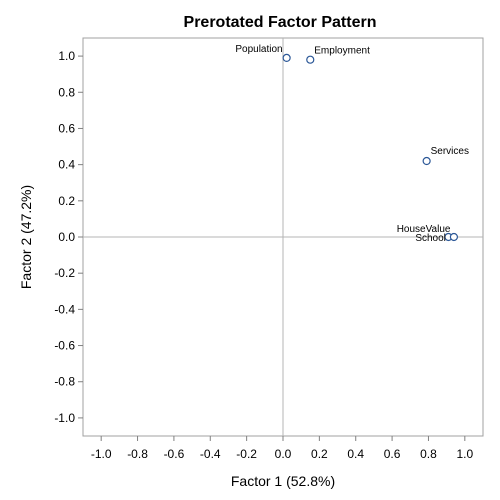 This screenshot has width=500, height=500. What do you see at coordinates (66, 92) in the screenshot?
I see `y-tick-label: 0.8` at bounding box center [66, 92].